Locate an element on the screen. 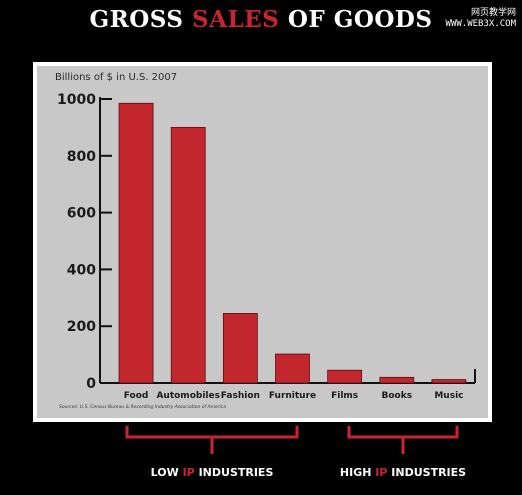 The image size is (522, 495). low-ip: IP is located at coordinates (188, 472).